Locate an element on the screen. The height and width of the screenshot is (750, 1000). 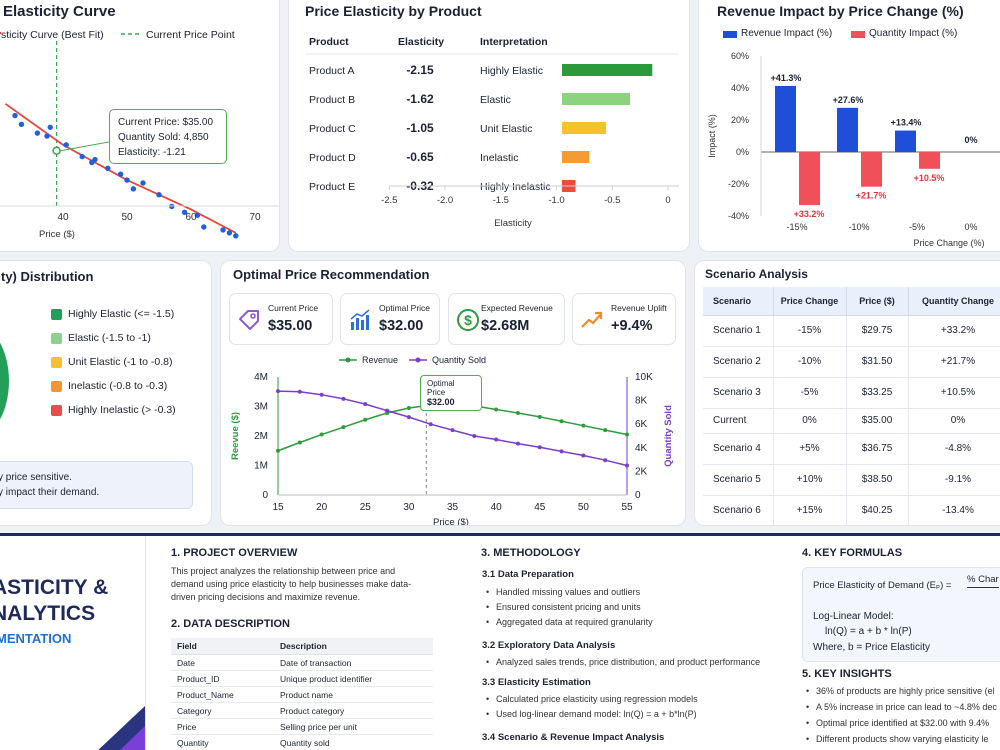
data-cell: Product_ID is located at coordinates (222, 678).